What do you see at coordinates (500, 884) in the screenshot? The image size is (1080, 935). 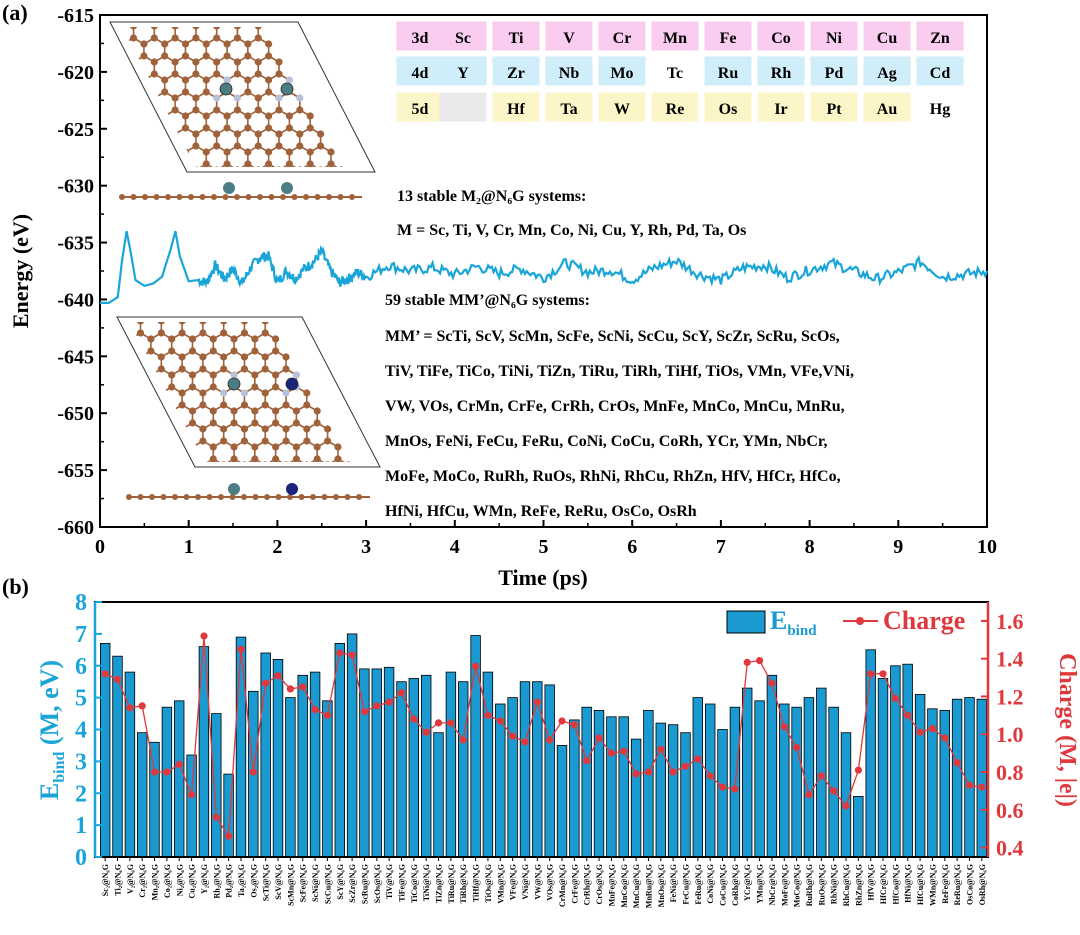 I see `category-label: VMn@N₆G` at bounding box center [500, 884].